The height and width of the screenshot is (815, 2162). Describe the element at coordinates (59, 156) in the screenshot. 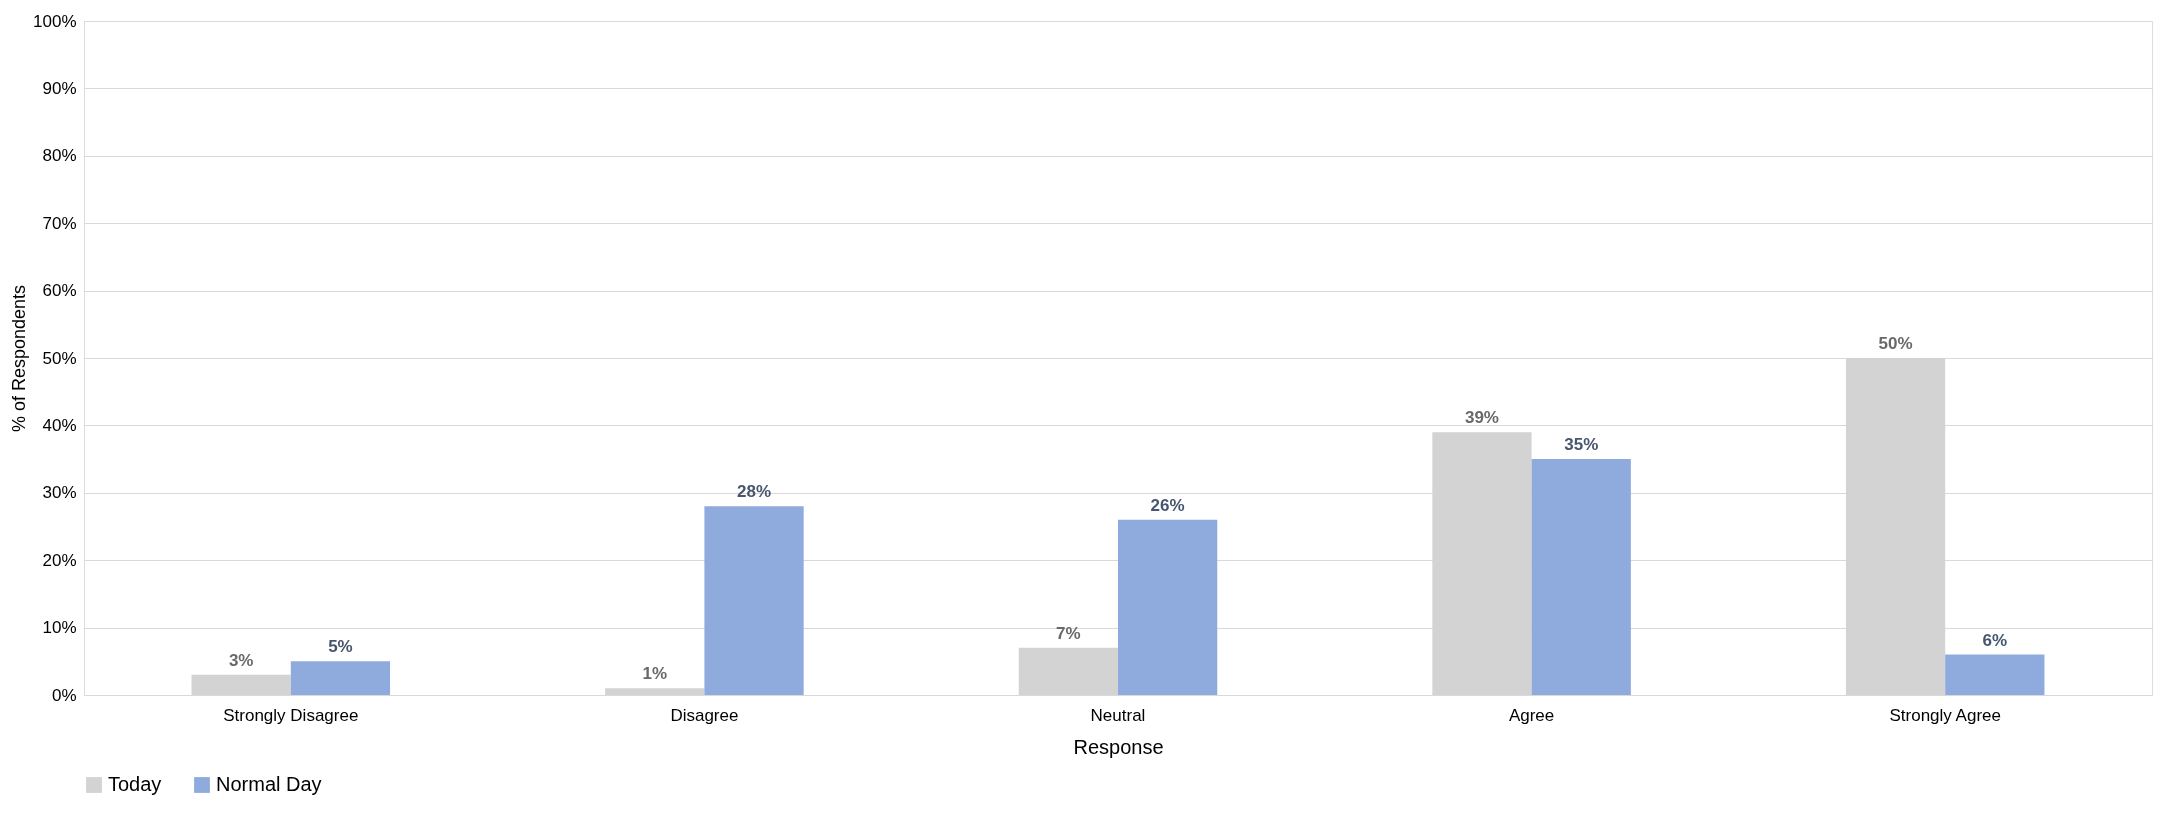

I see `y-tick-label: 80%` at that location.